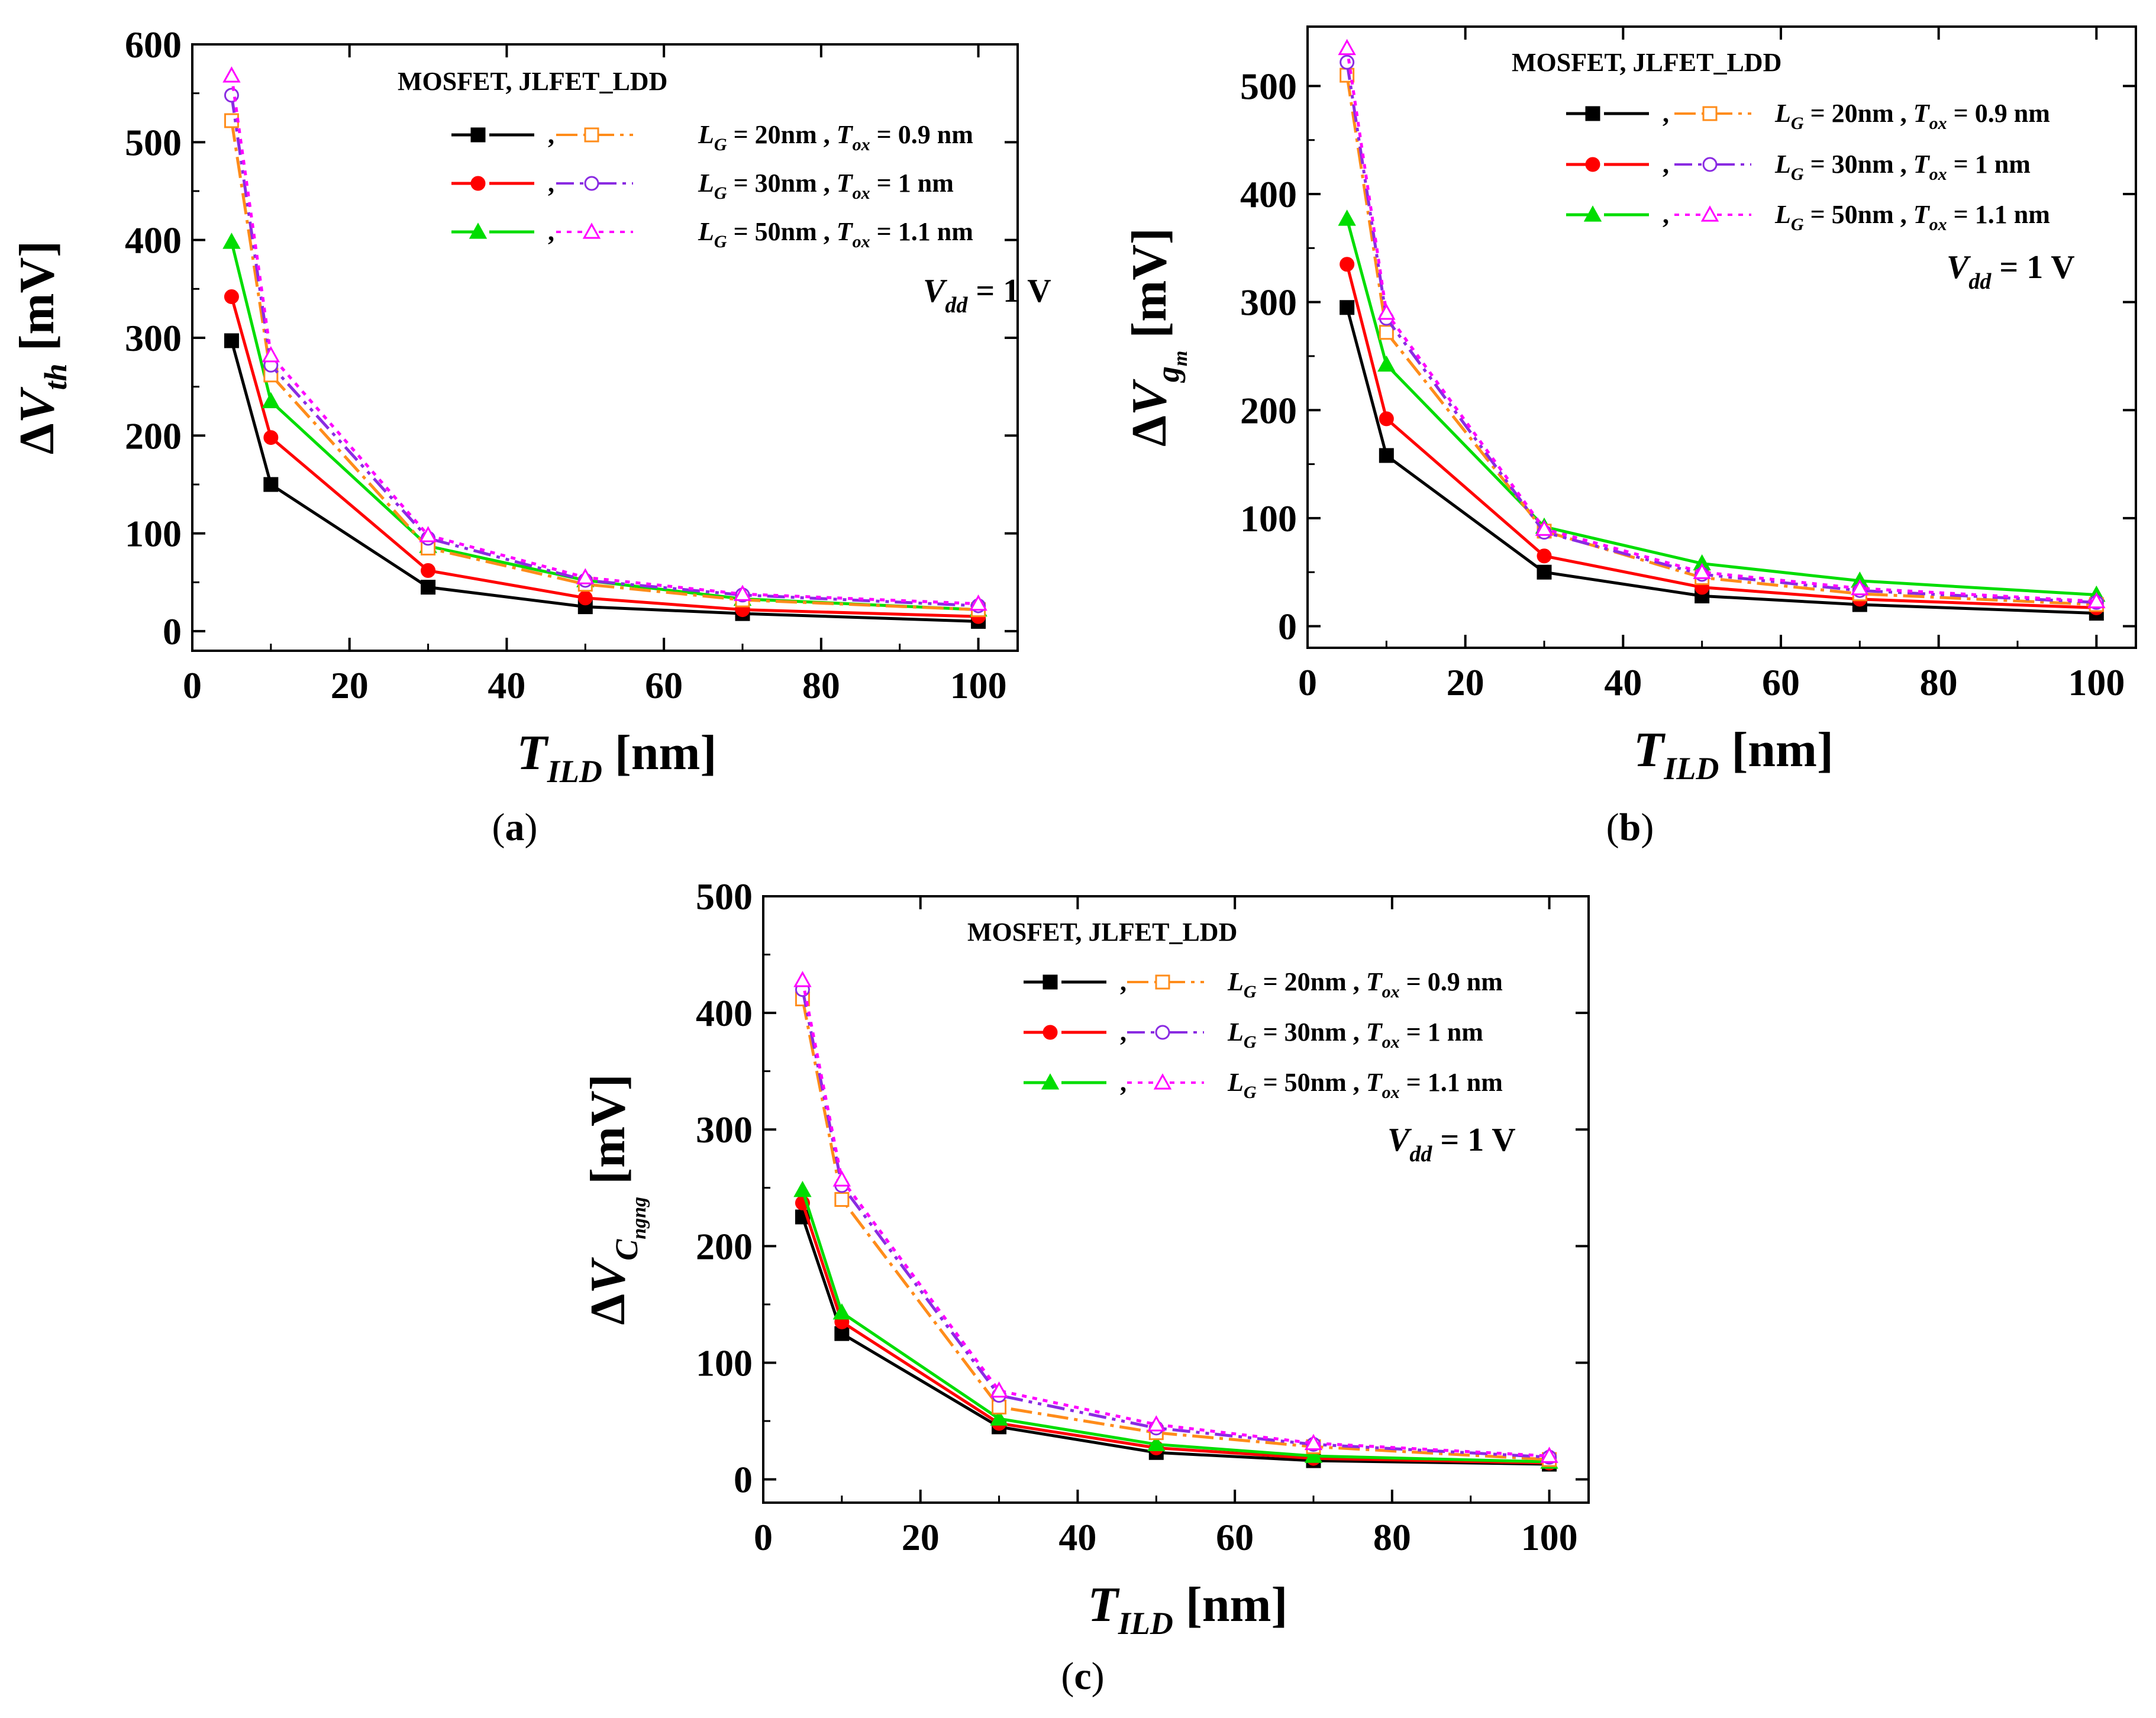 The height and width of the screenshot is (1718, 2156). I want to click on y-tick-label: 500, so click(1268, 86).